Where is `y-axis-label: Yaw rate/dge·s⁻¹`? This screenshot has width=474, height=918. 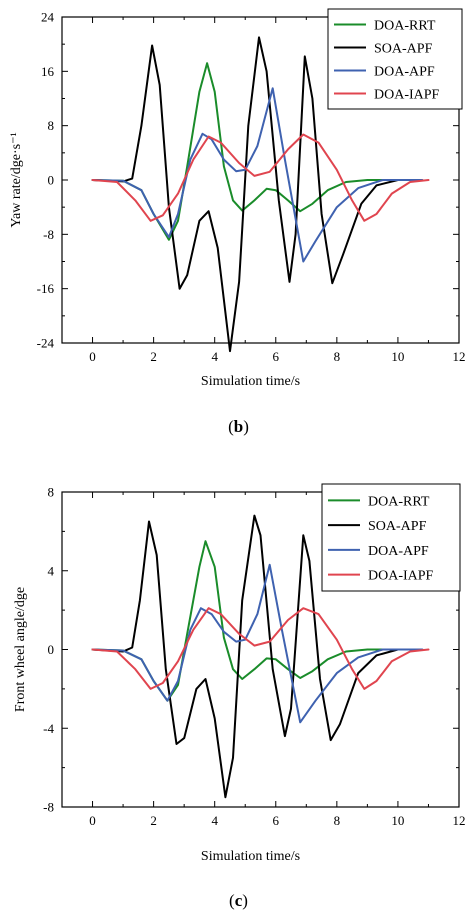
y-axis-label: Yaw rate/dge·s⁻¹ is located at coordinates (16, 179).